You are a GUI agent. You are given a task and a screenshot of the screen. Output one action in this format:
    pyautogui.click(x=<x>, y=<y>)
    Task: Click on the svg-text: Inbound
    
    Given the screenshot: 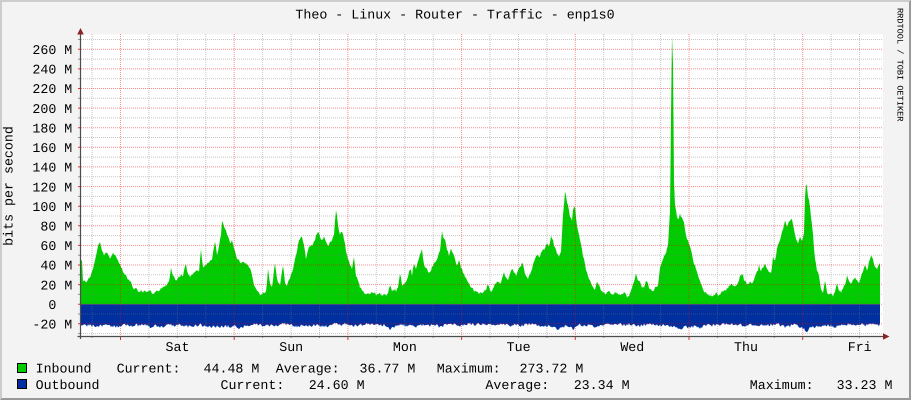 What is the action you would take?
    pyautogui.click(x=64, y=369)
    